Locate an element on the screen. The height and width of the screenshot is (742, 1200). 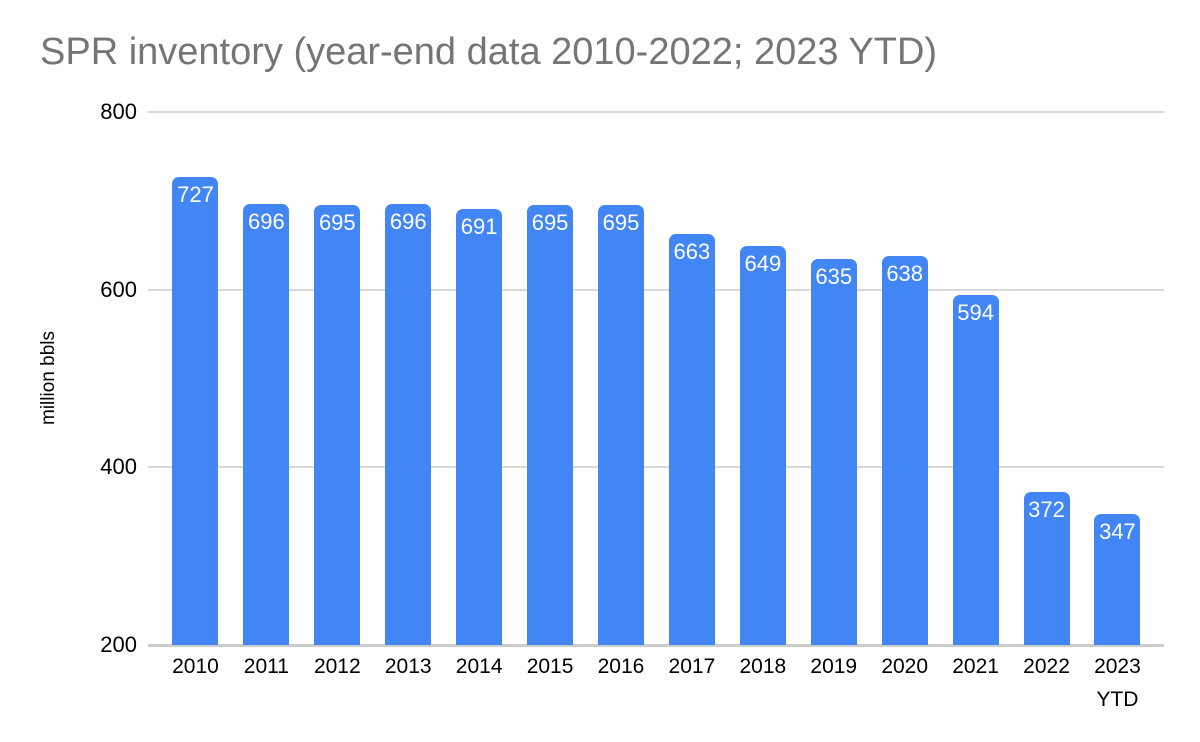
bar-value-label-2017: 663 is located at coordinates (692, 251).